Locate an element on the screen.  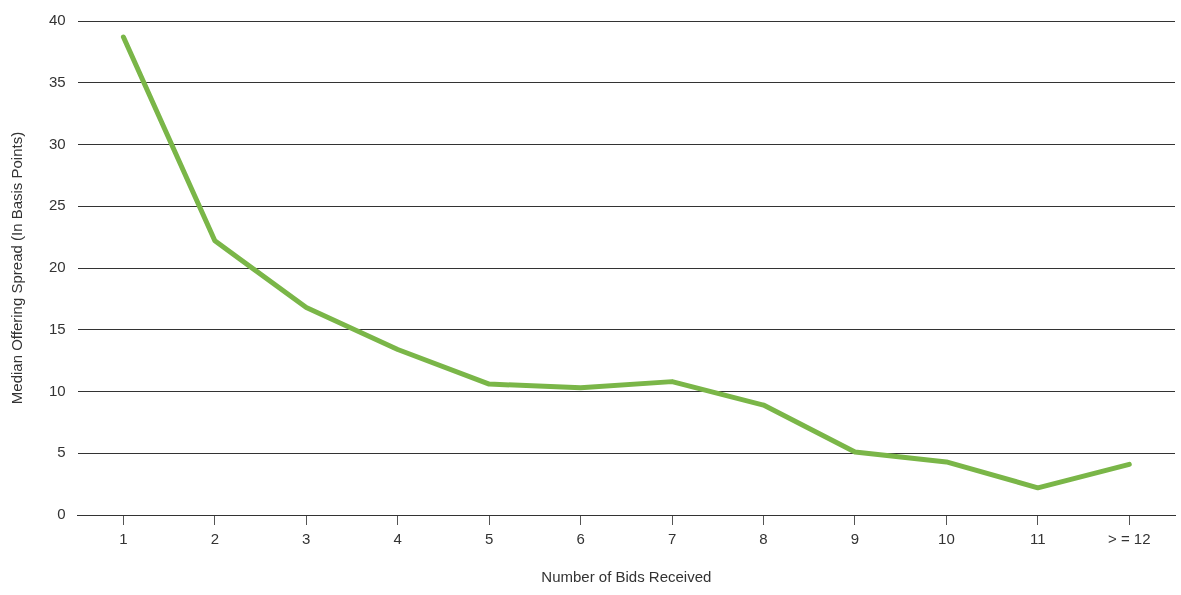
y-tick-label: 30 is located at coordinates (57, 143).